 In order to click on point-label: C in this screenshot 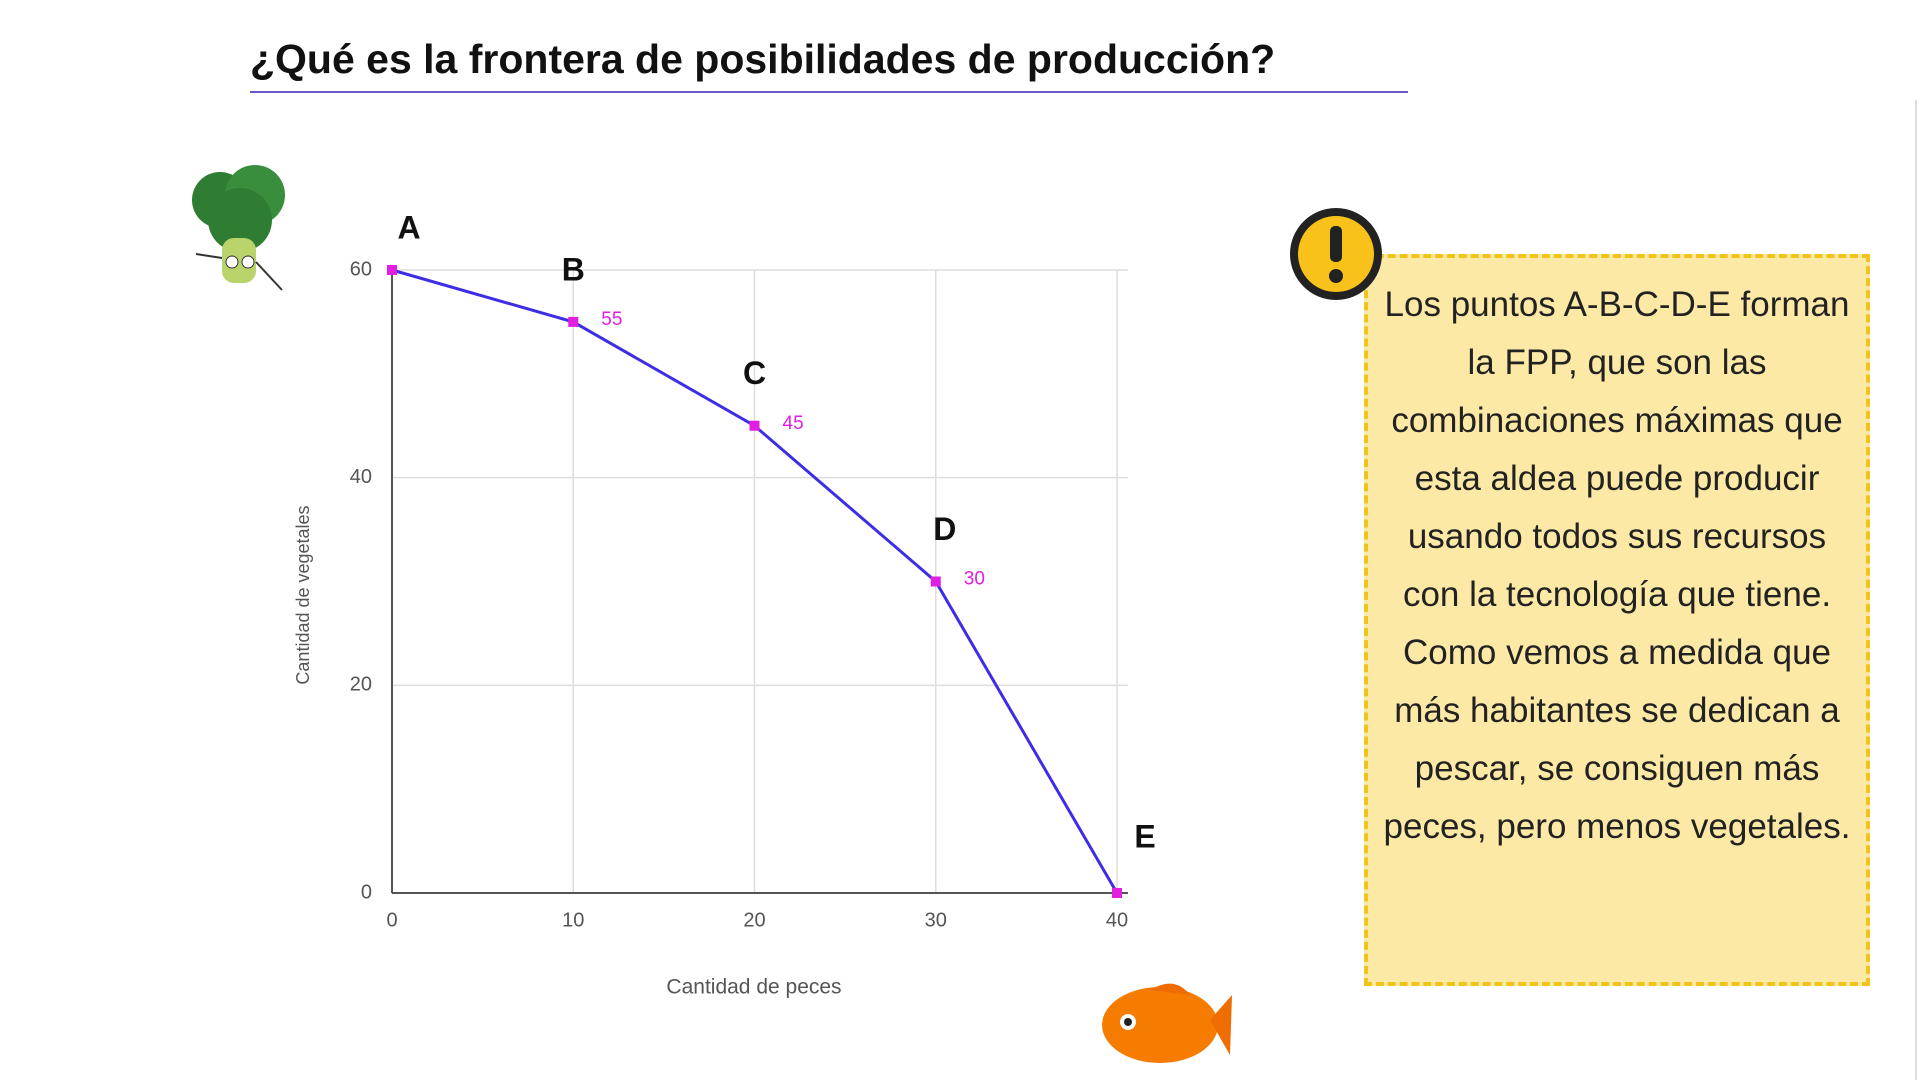, I will do `click(754, 373)`.